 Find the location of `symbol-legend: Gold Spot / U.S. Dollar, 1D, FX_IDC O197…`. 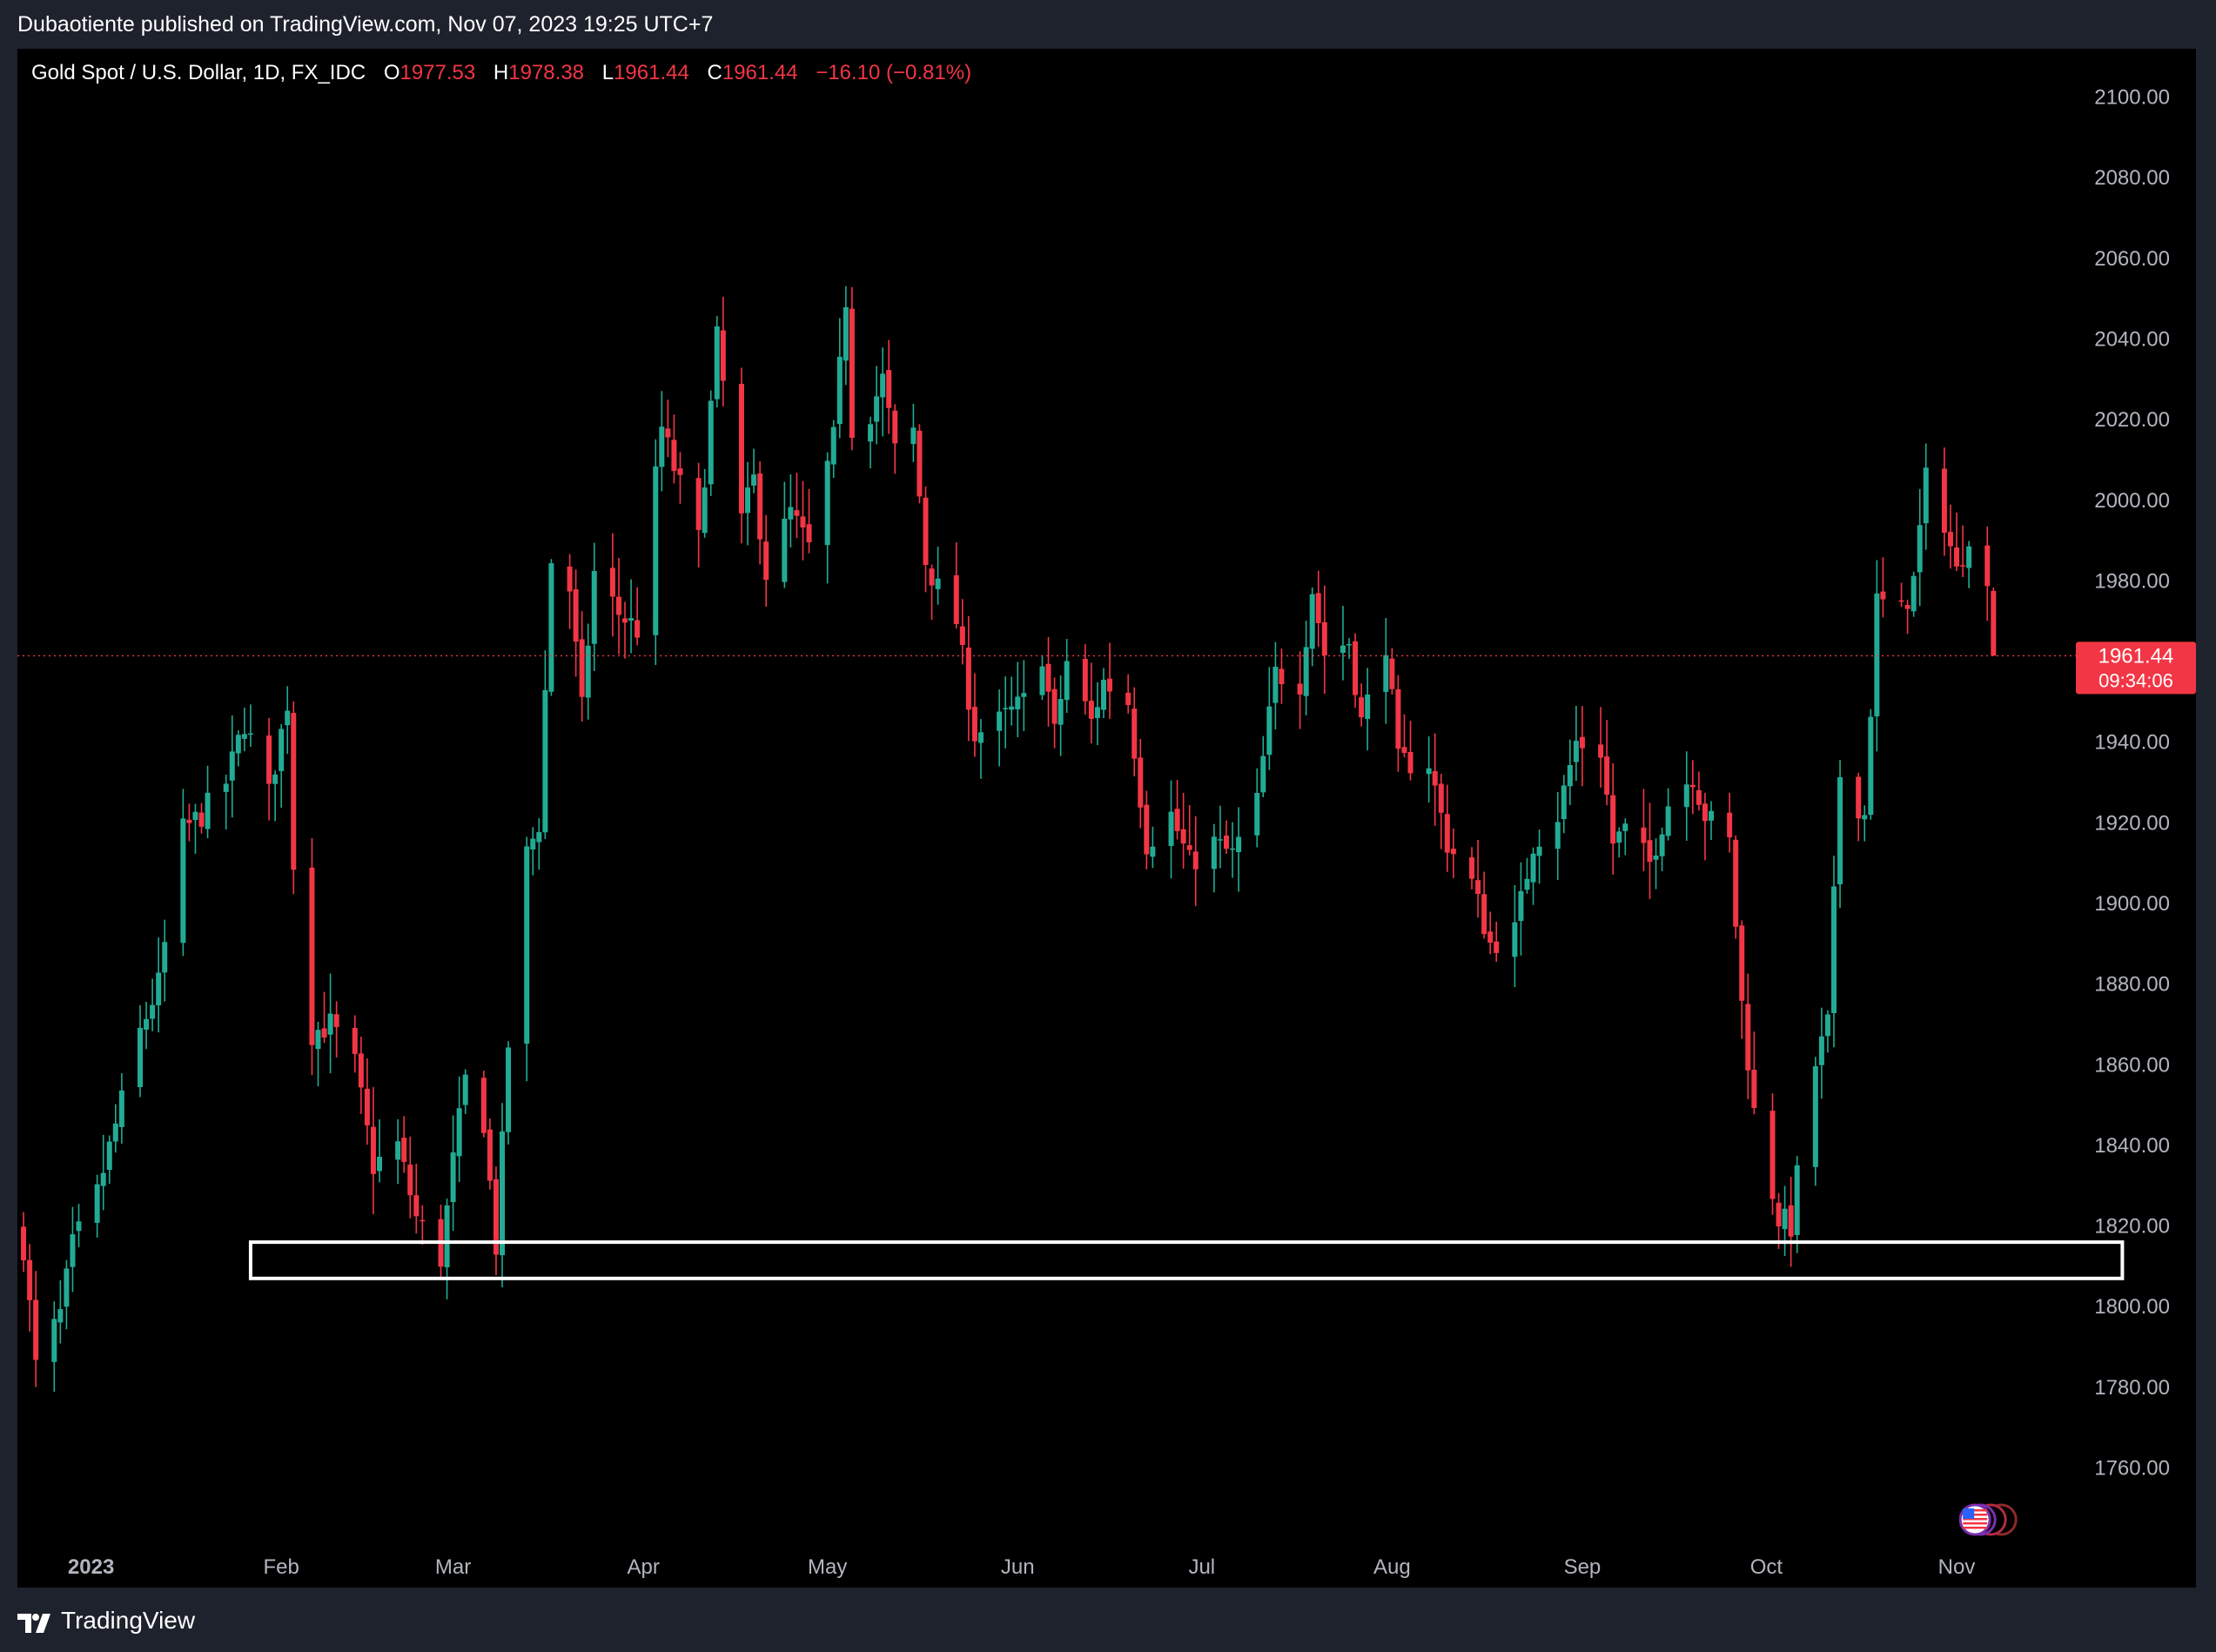

symbol-legend: Gold Spot / U.S. Dollar, 1D, FX_IDC O197… is located at coordinates (501, 73).